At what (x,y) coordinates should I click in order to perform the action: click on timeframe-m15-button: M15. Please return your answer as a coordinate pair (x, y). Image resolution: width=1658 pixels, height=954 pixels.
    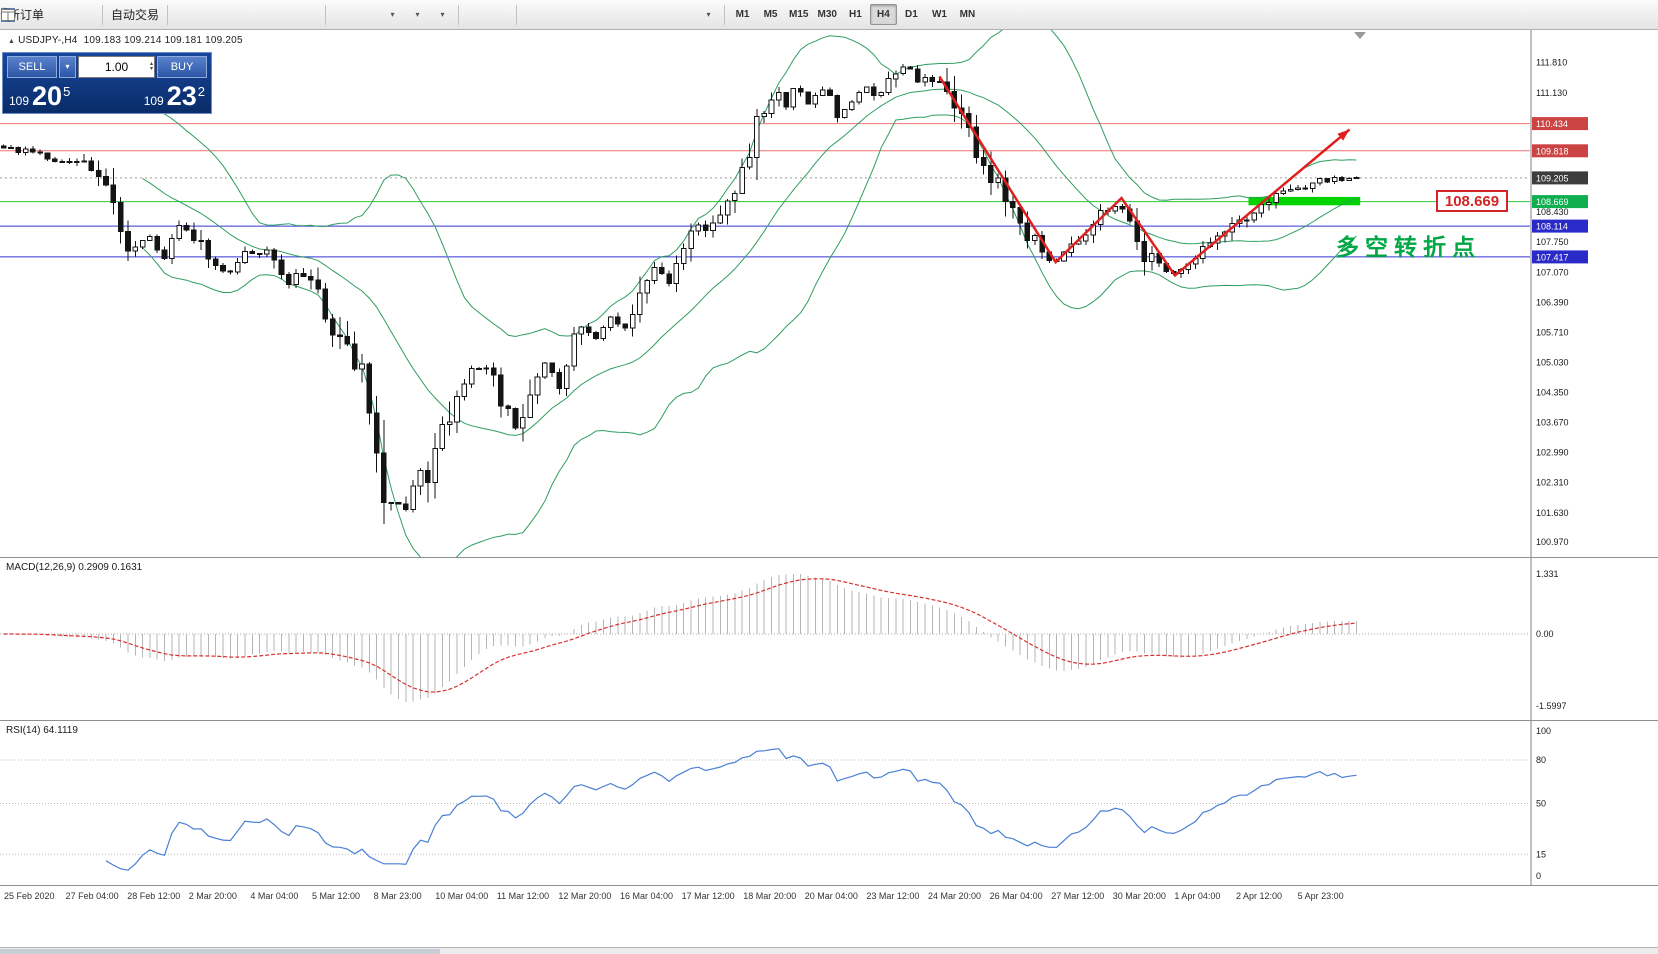
    Looking at the image, I should click on (798, 14).